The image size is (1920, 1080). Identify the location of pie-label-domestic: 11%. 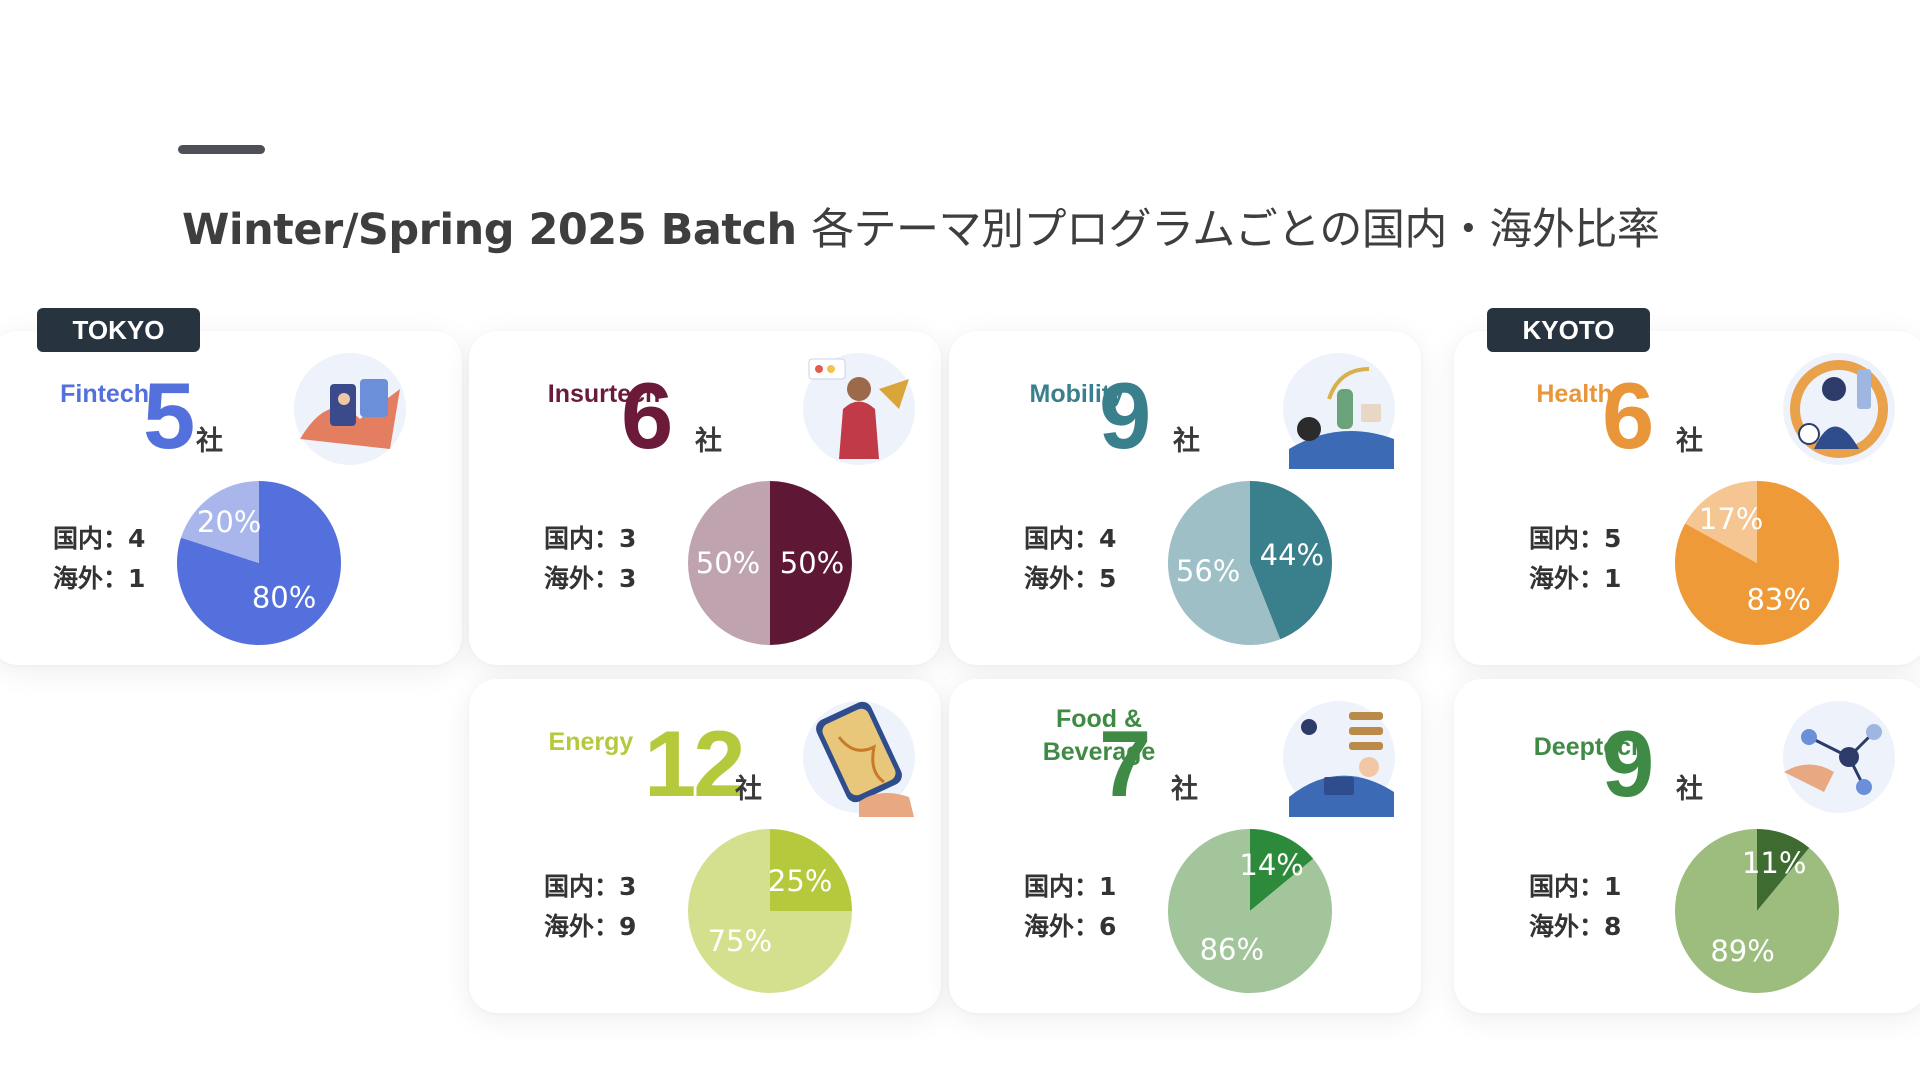
(1774, 863).